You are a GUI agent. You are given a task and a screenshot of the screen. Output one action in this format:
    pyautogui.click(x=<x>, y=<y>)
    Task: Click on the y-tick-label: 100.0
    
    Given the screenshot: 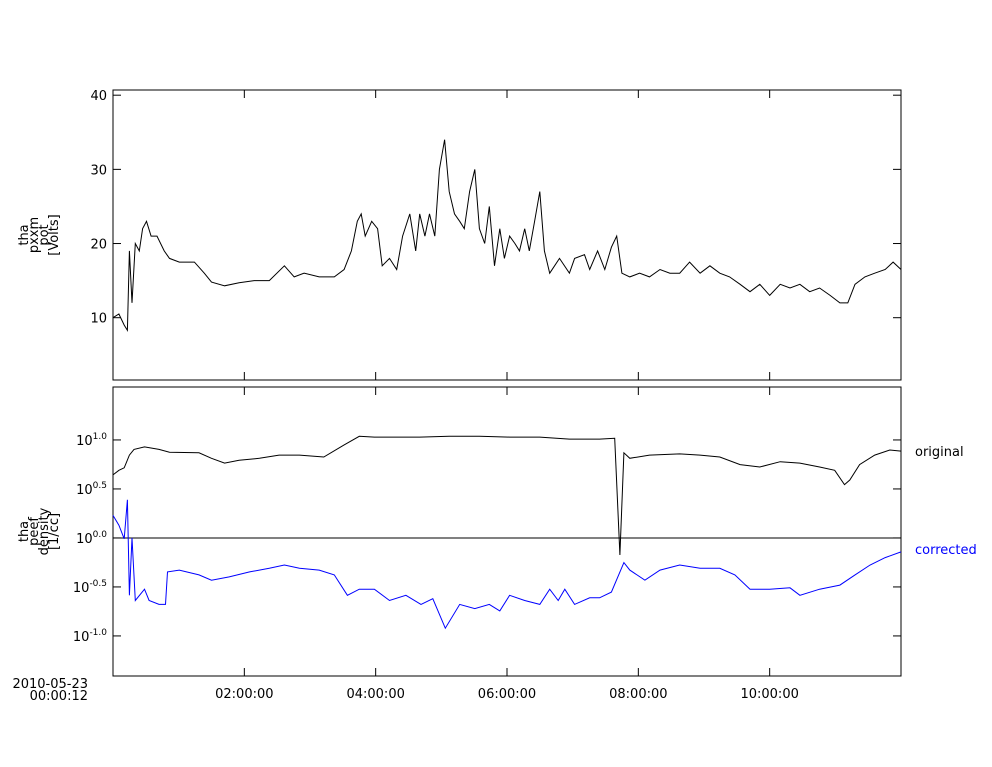 What is the action you would take?
    pyautogui.click(x=91, y=538)
    